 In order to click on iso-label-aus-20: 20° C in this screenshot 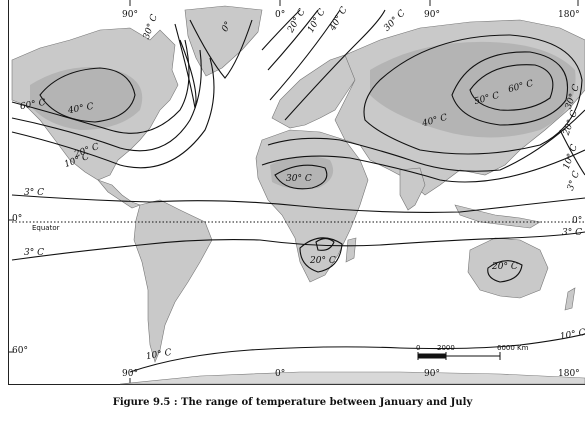, I will do `click(505, 267)`.